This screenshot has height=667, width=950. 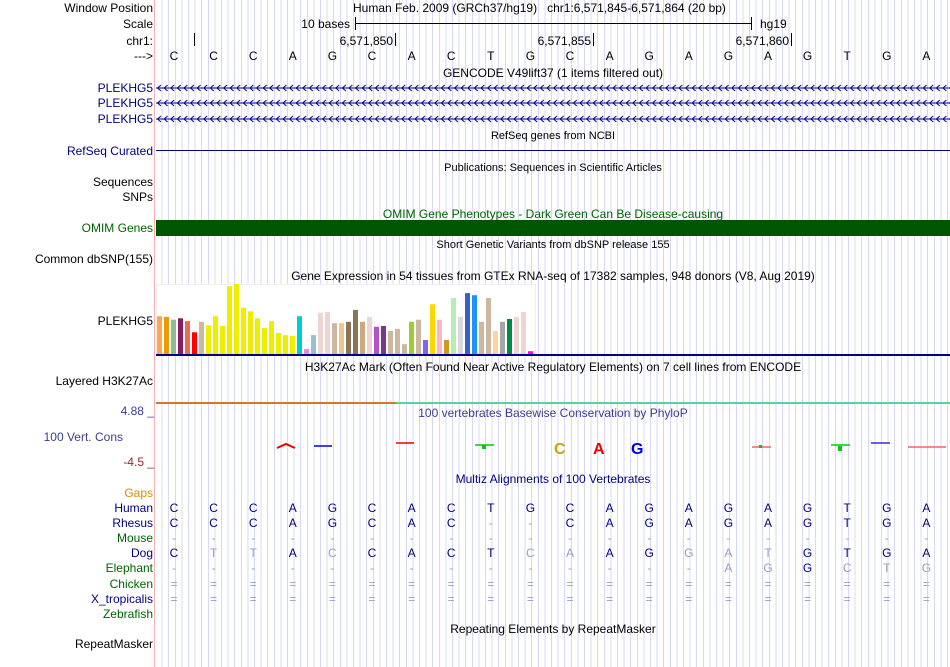 I want to click on assembly-name: Human Feb. 2009 (GRCh37/hg19), so click(x=445, y=8).